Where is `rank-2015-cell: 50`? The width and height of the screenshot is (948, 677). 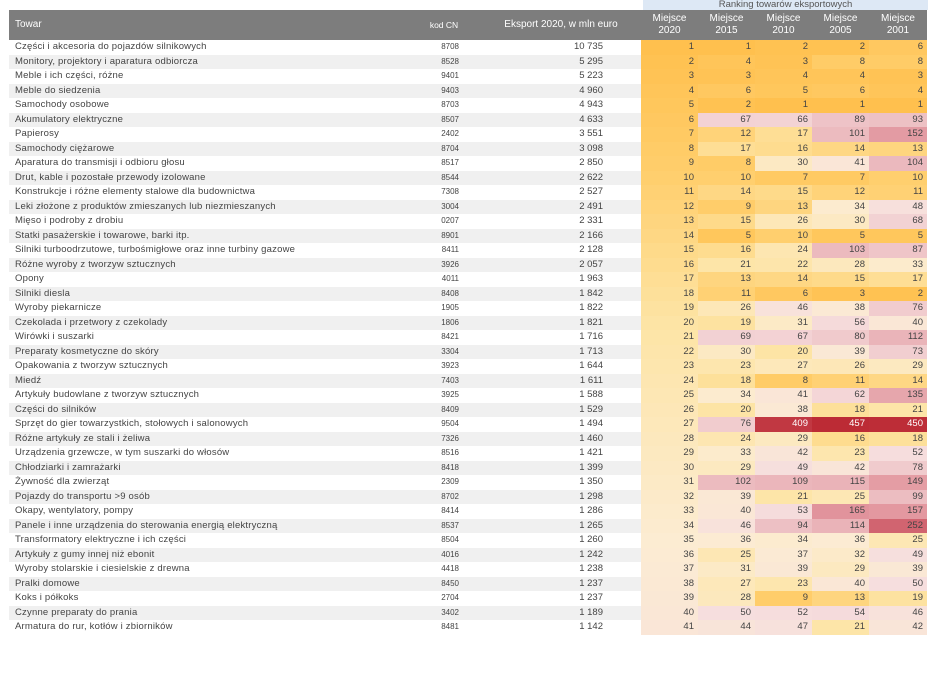
rank-2015-cell: 50 is located at coordinates (726, 612).